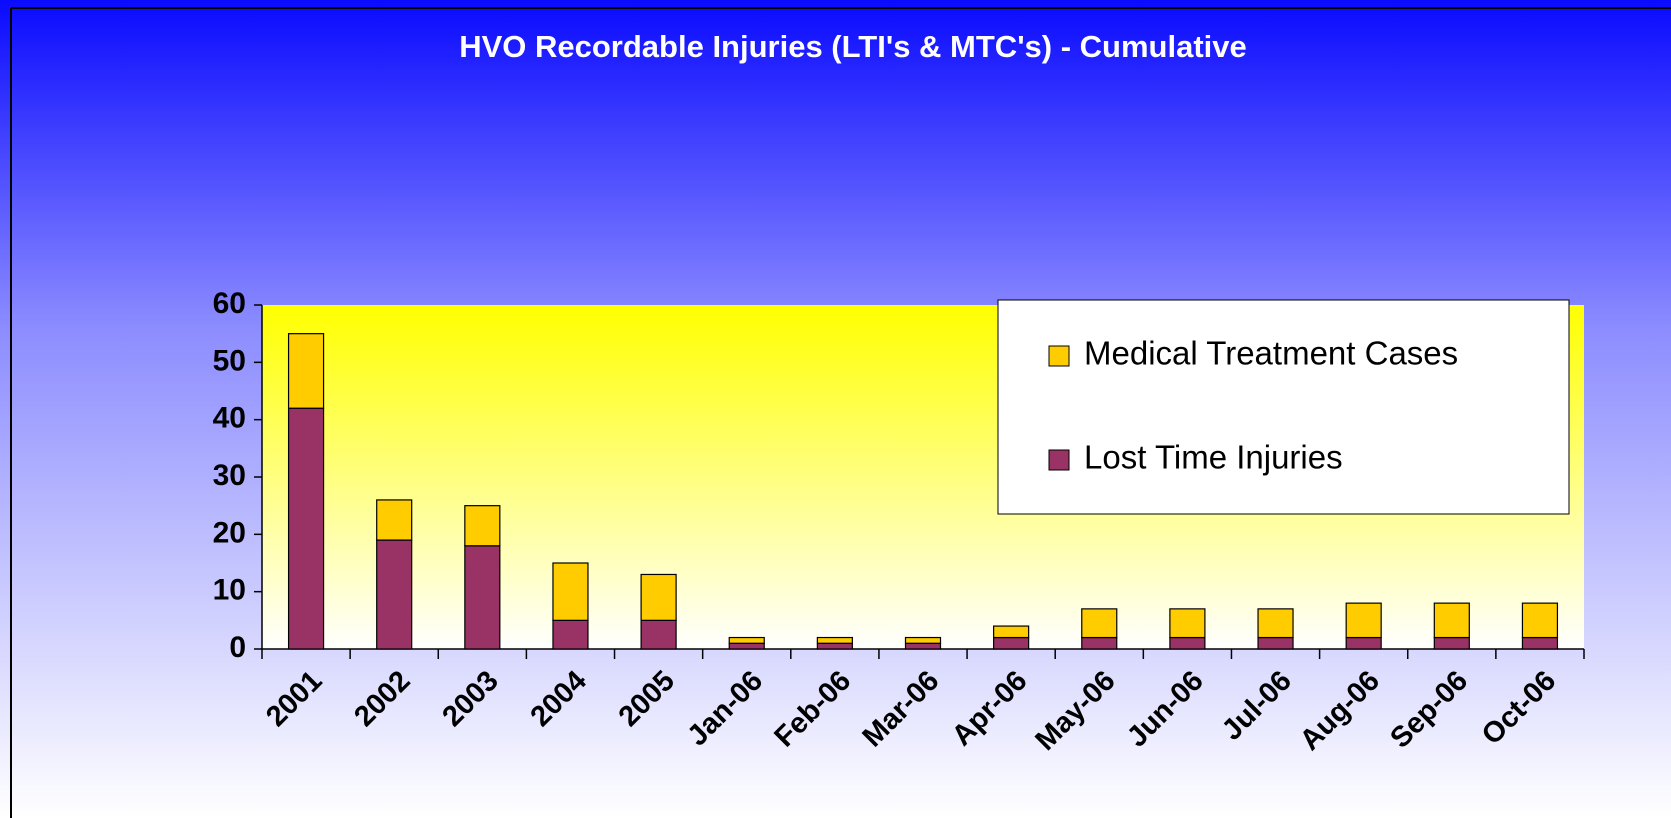 The height and width of the screenshot is (818, 1671). Describe the element at coordinates (1283, 407) in the screenshot. I see `legend-box` at that location.